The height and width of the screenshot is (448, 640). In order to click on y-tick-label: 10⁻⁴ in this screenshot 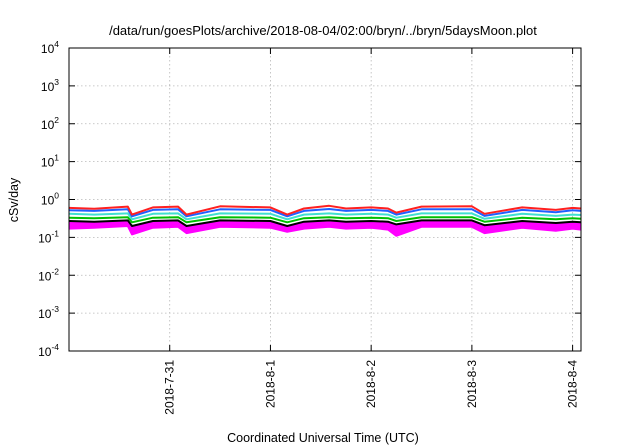, I will do `click(48, 350)`.